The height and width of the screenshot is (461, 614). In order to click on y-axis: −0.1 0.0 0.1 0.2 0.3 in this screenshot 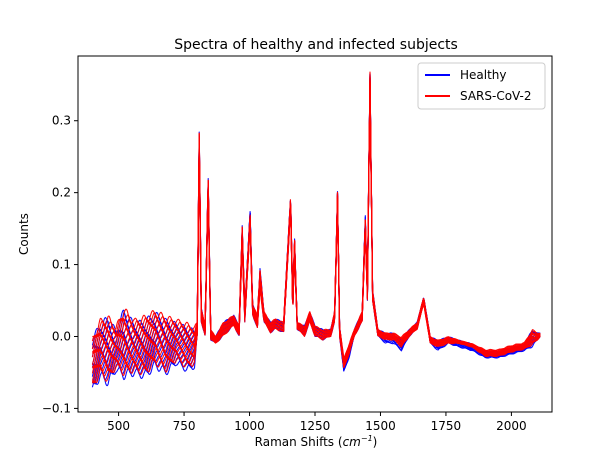, I will do `click(60, 264)`.